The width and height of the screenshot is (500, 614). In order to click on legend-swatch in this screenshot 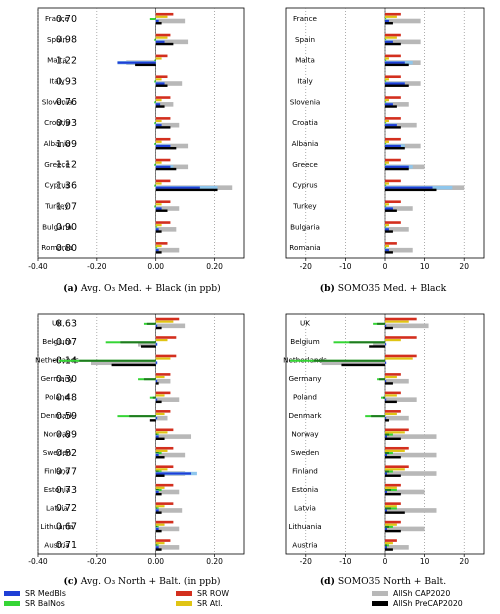, I will do `click(12, 593)`.